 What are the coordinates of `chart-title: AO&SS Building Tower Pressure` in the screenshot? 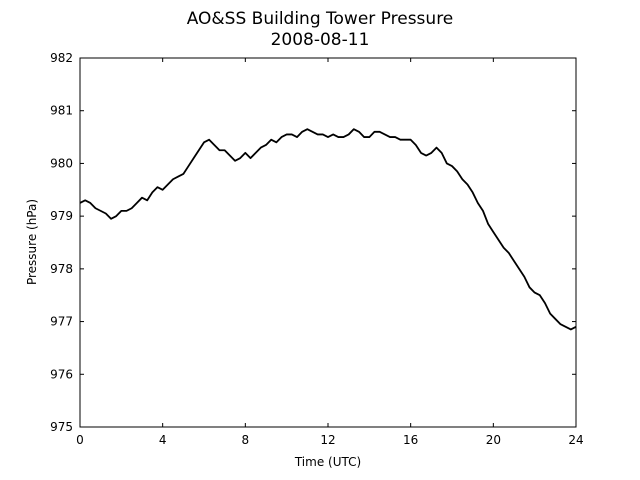 It's located at (320, 19).